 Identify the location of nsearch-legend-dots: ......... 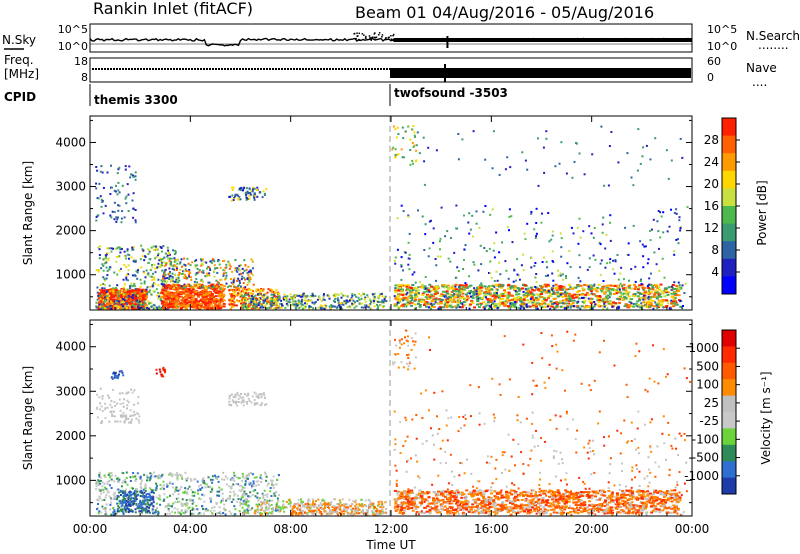
(773, 45).